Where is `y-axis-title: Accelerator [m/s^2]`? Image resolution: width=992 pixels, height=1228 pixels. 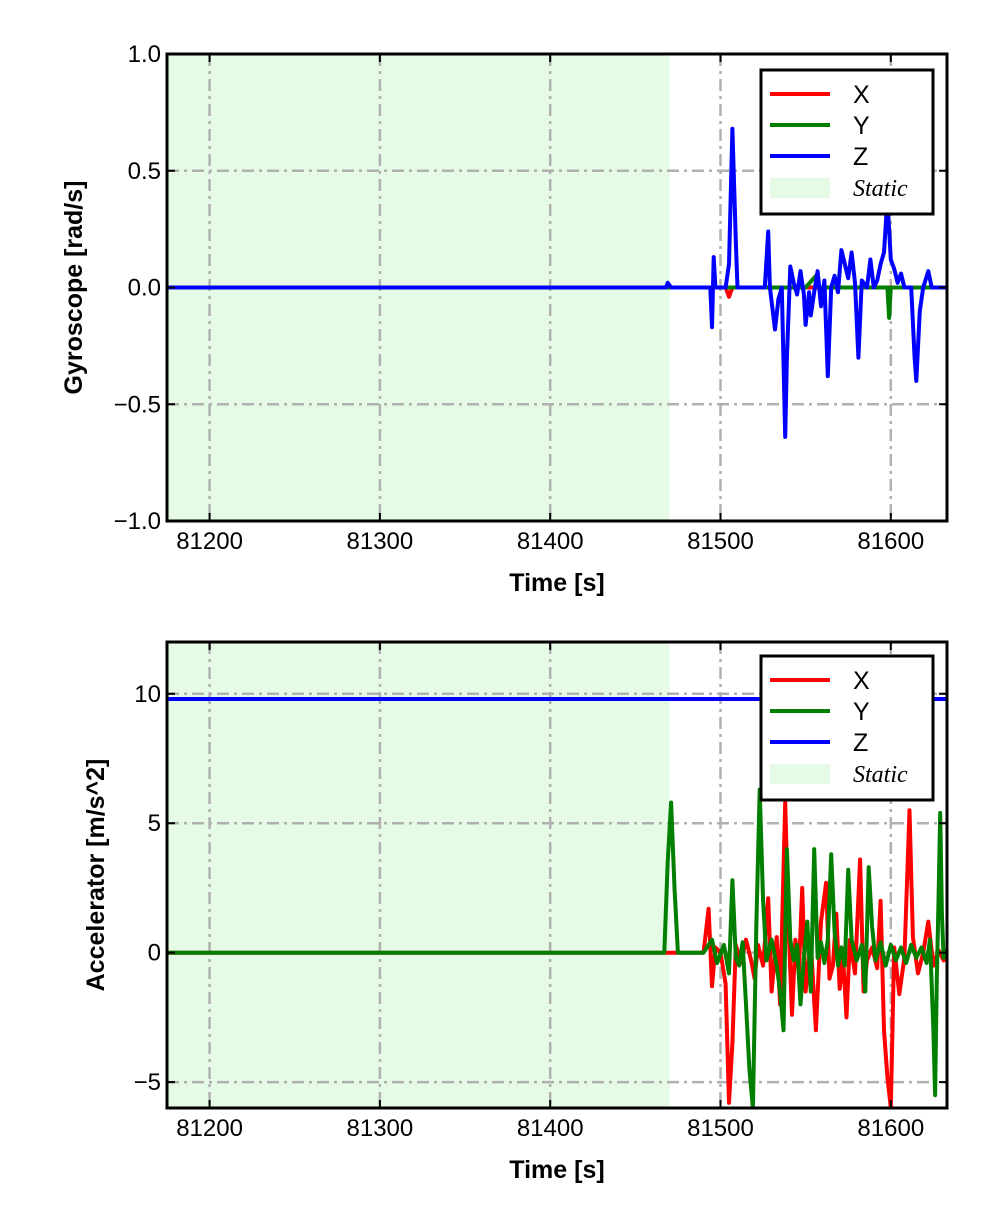
y-axis-title: Accelerator [m/s^2] is located at coordinates (96, 875).